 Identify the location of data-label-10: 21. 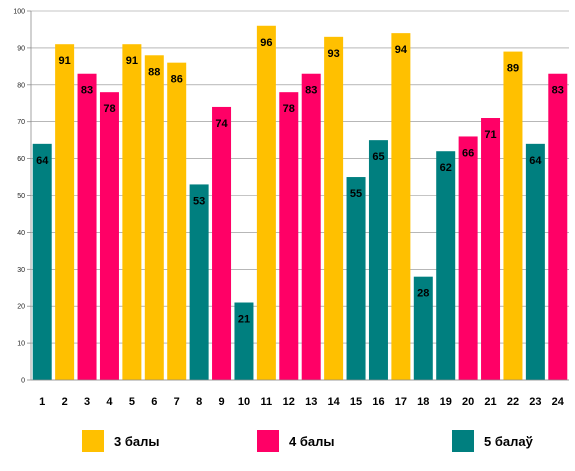
(244, 320).